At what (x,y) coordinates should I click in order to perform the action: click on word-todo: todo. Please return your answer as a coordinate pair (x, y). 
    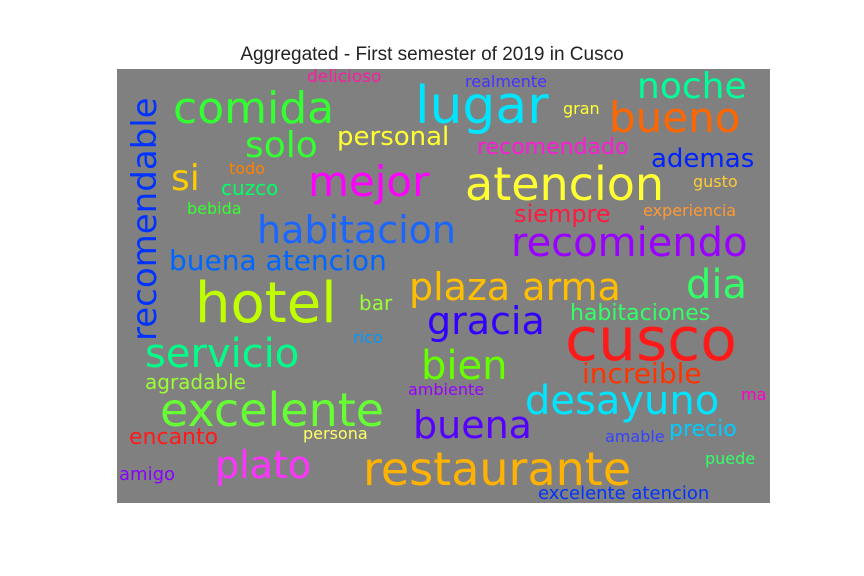
    Looking at the image, I should click on (247, 168).